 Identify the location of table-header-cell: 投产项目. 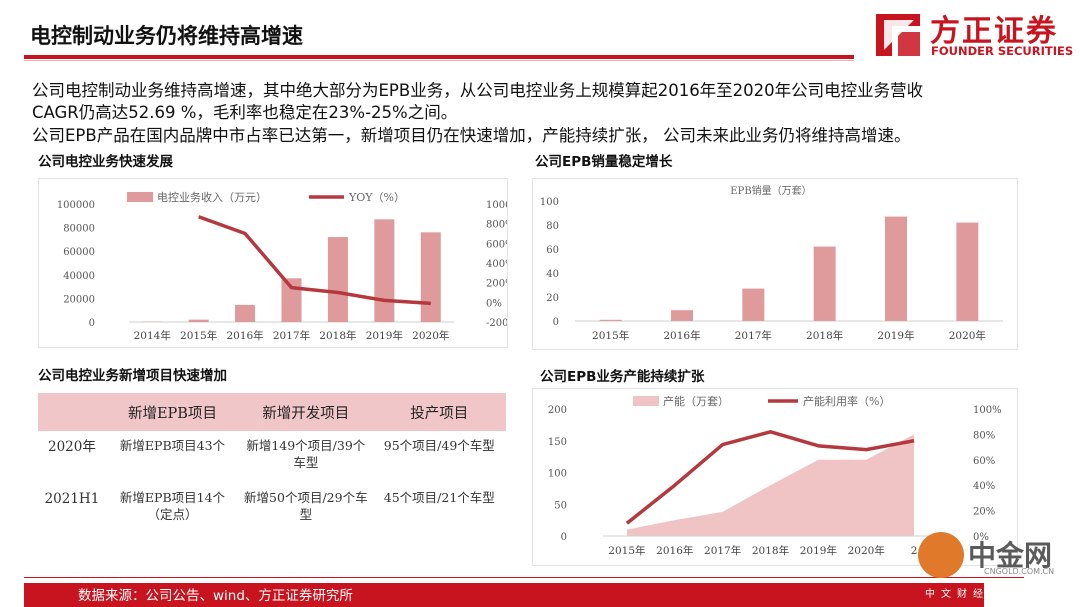
(439, 412).